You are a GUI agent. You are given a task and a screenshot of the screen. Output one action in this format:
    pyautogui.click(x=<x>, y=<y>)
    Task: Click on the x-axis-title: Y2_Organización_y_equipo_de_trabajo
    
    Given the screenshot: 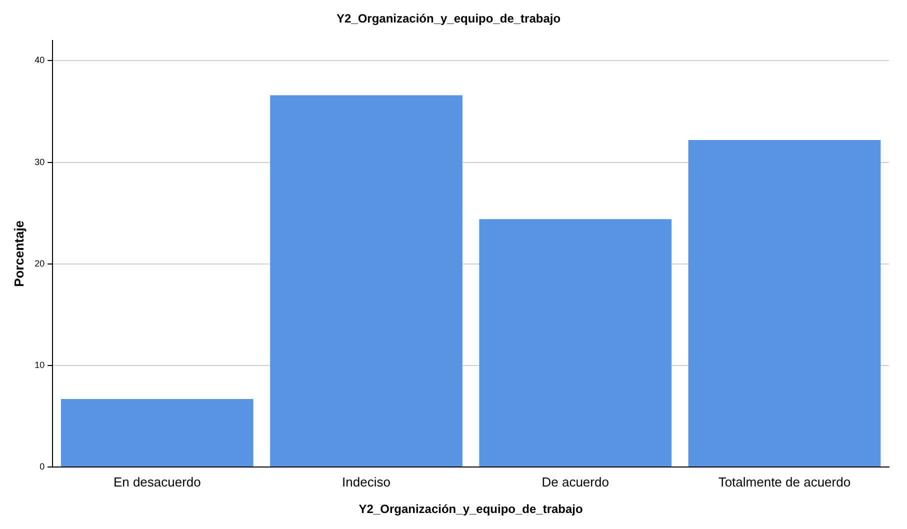 What is the action you would take?
    pyautogui.click(x=470, y=509)
    